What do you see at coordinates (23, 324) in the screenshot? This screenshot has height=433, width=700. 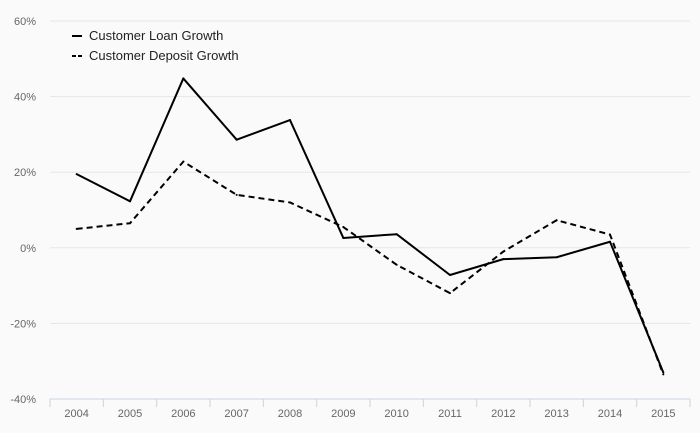 I see `y-tick-label: -20%` at bounding box center [23, 324].